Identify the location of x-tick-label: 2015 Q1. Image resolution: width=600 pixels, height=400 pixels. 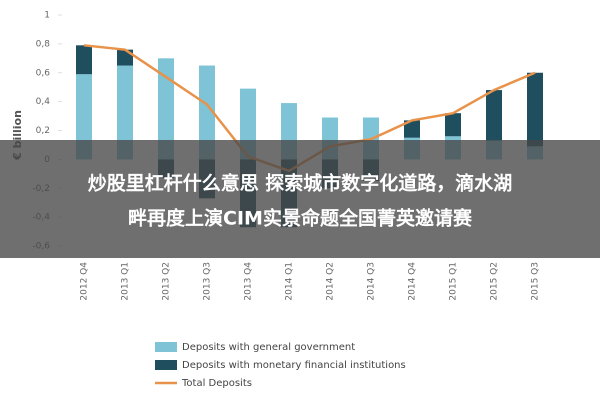
(454, 281).